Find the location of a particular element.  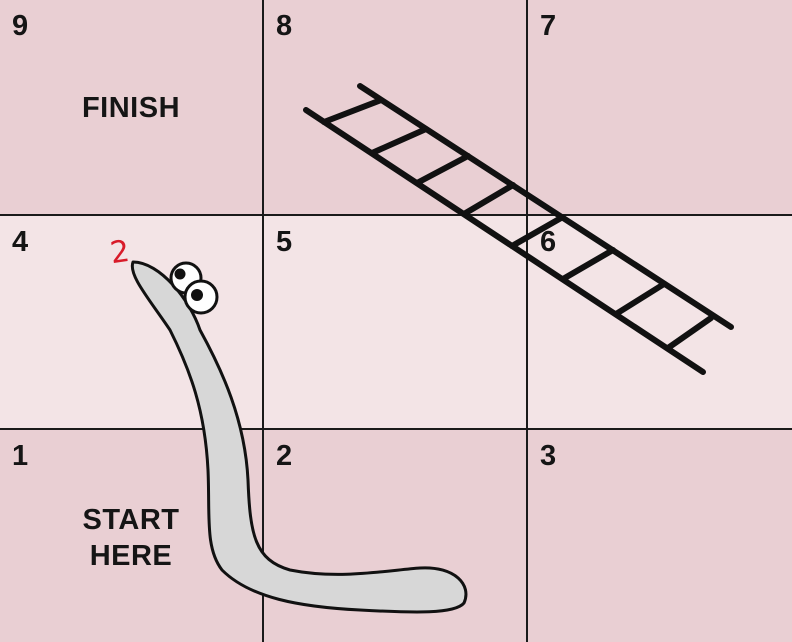

cell-number: 7 is located at coordinates (548, 26).